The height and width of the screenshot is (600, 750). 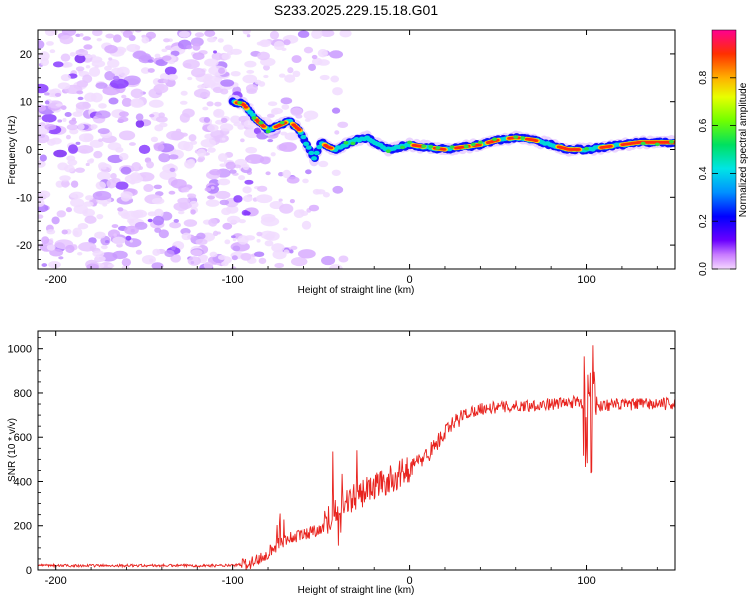 What do you see at coordinates (743, 149) in the screenshot?
I see `colorbar-label: Normalized spectral amplitude` at bounding box center [743, 149].